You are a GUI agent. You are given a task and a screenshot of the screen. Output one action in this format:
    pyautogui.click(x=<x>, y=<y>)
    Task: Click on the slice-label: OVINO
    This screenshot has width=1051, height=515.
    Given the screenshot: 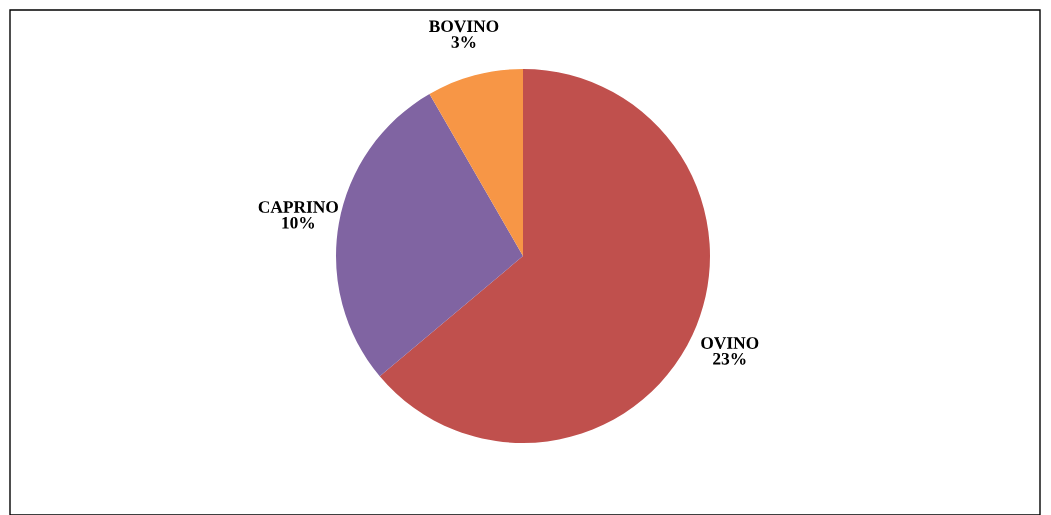 What is the action you would take?
    pyautogui.click(x=730, y=343)
    